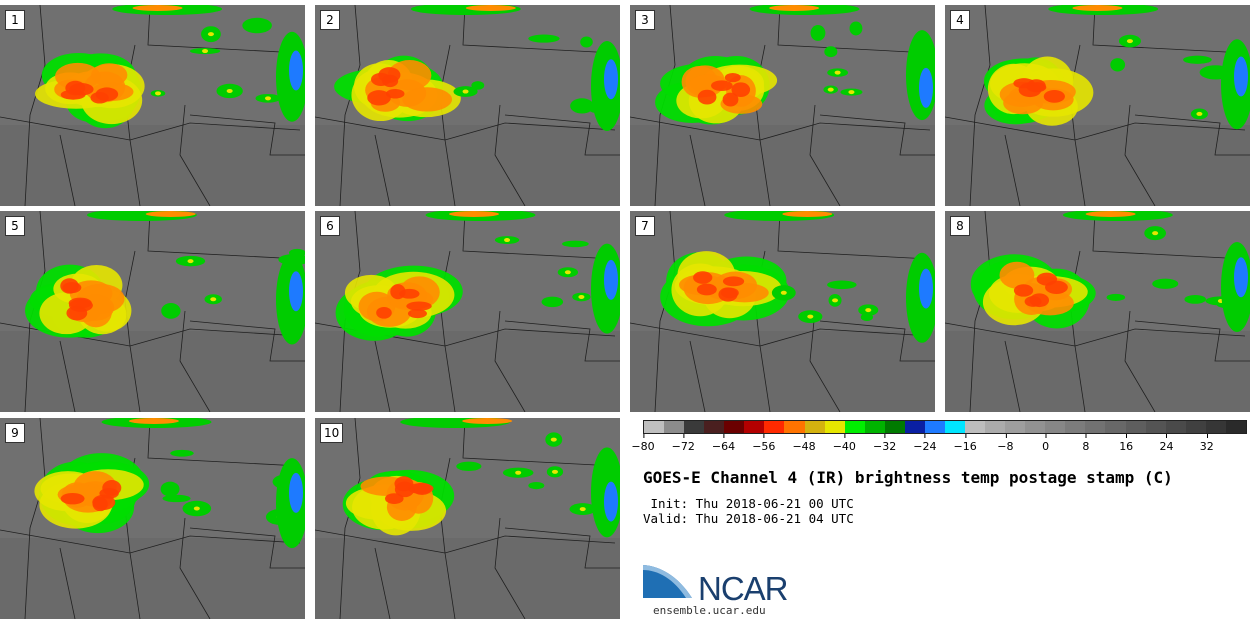 This screenshot has height=619, width=1260. I want to click on member-number: 2, so click(330, 20).